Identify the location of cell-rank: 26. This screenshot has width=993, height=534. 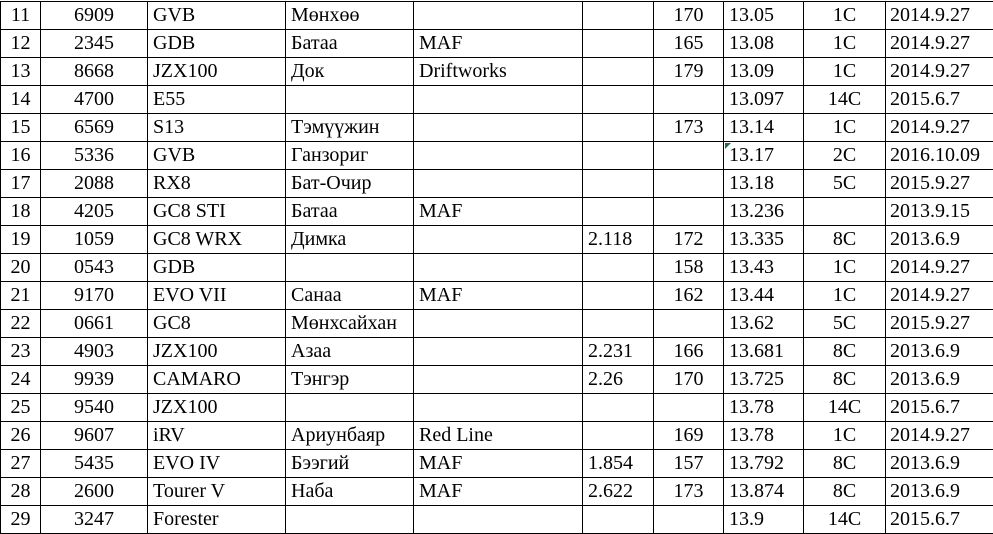
(20, 435).